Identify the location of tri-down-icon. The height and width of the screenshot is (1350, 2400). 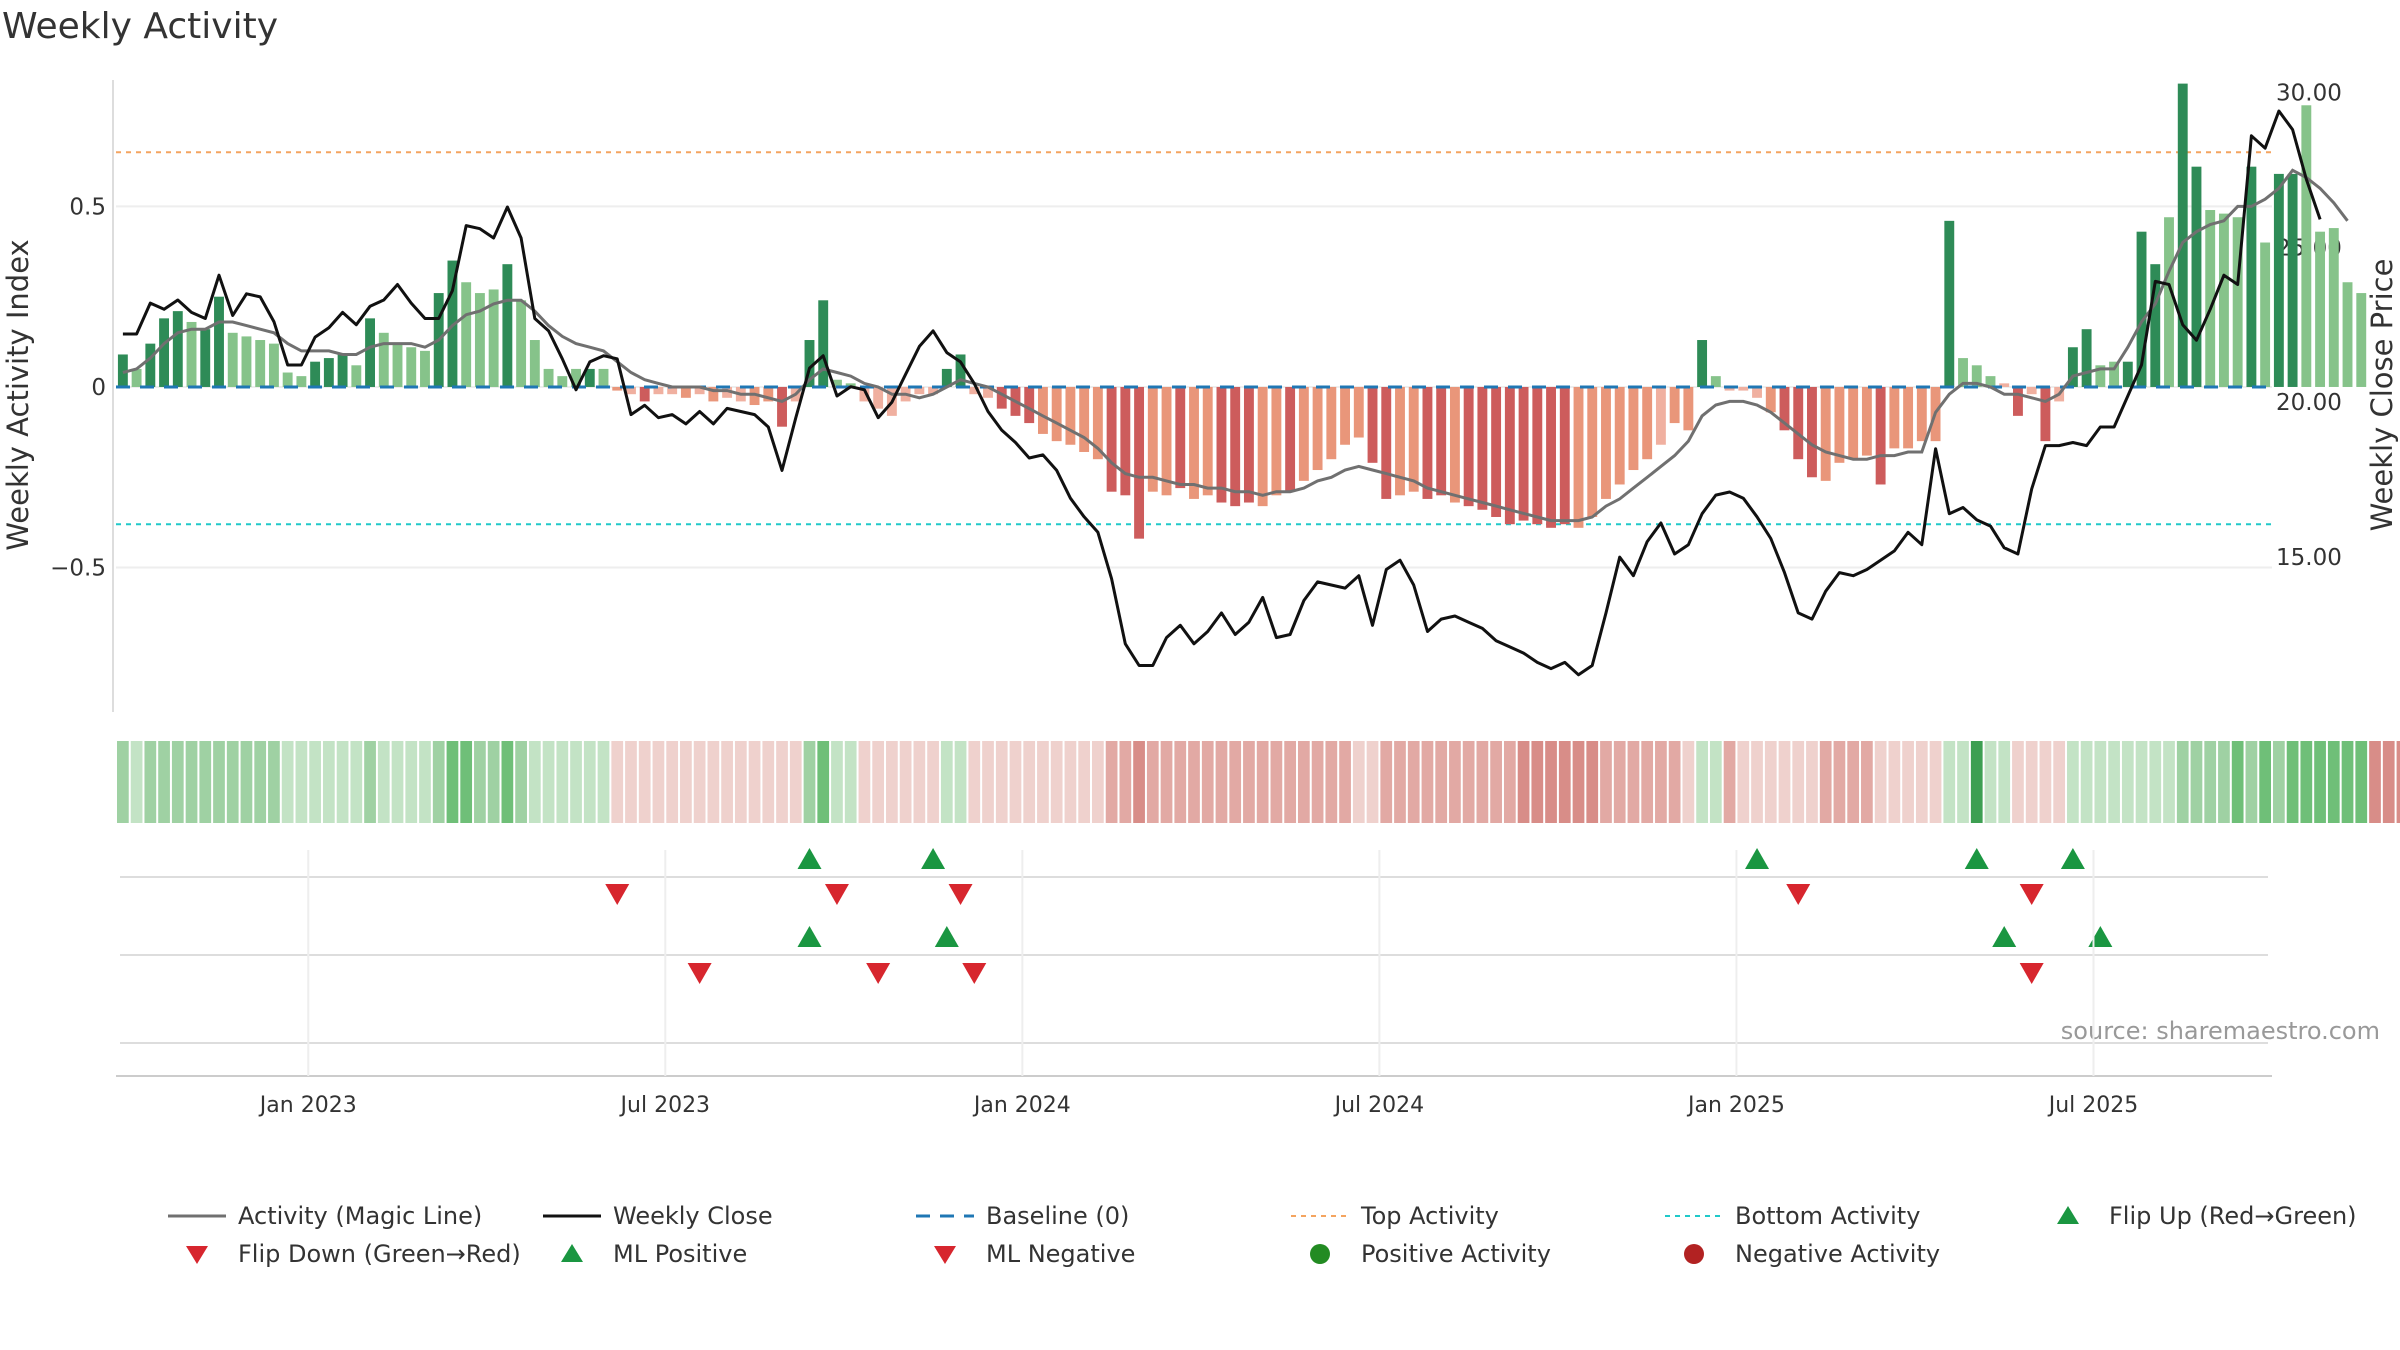
(197, 1254).